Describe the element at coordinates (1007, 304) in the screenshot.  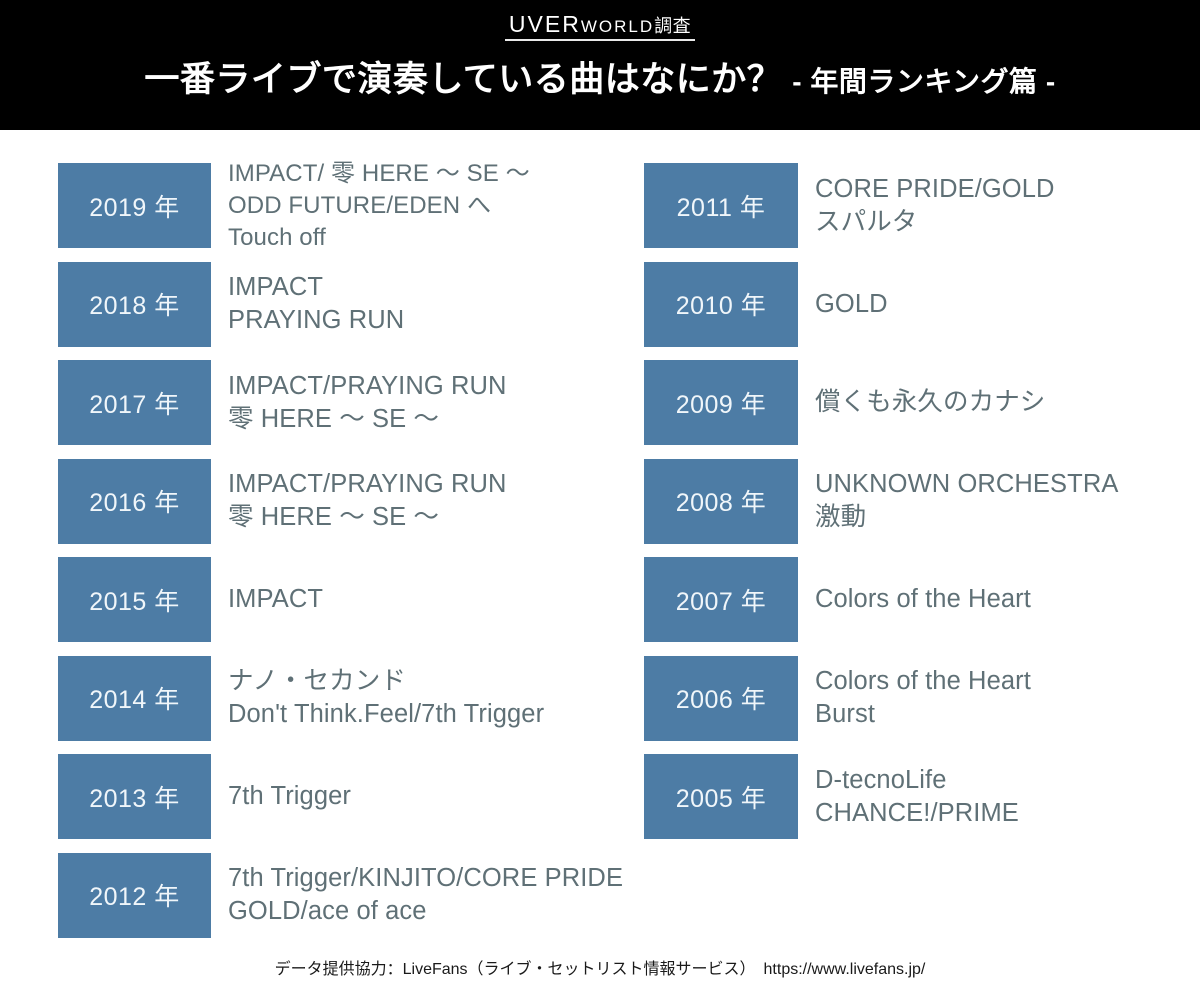
I see `song-list: GOLD` at that location.